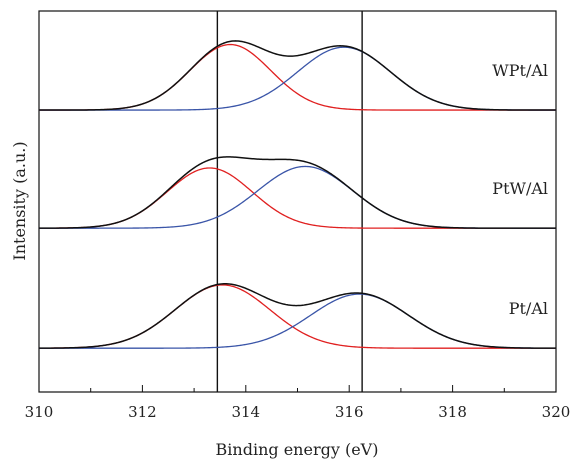  I want to click on panel-labels: WPt/Al PtW/Al Pt/Al, so click(520, 189).